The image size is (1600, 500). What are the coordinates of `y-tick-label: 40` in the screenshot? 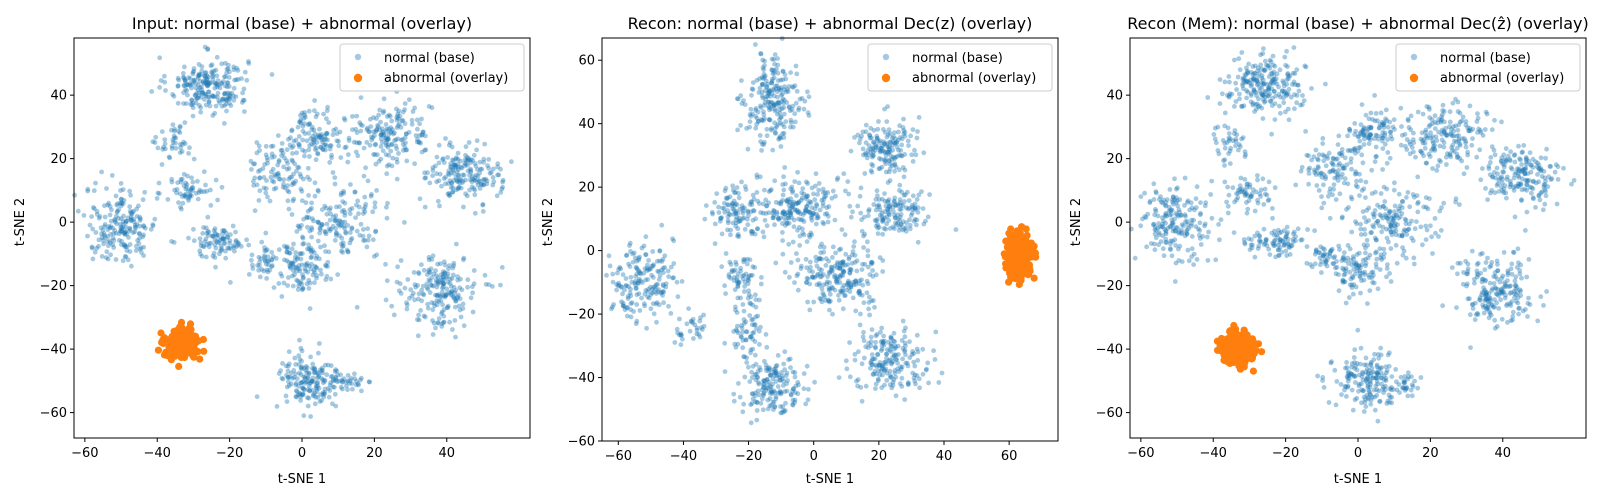 It's located at (58, 96).